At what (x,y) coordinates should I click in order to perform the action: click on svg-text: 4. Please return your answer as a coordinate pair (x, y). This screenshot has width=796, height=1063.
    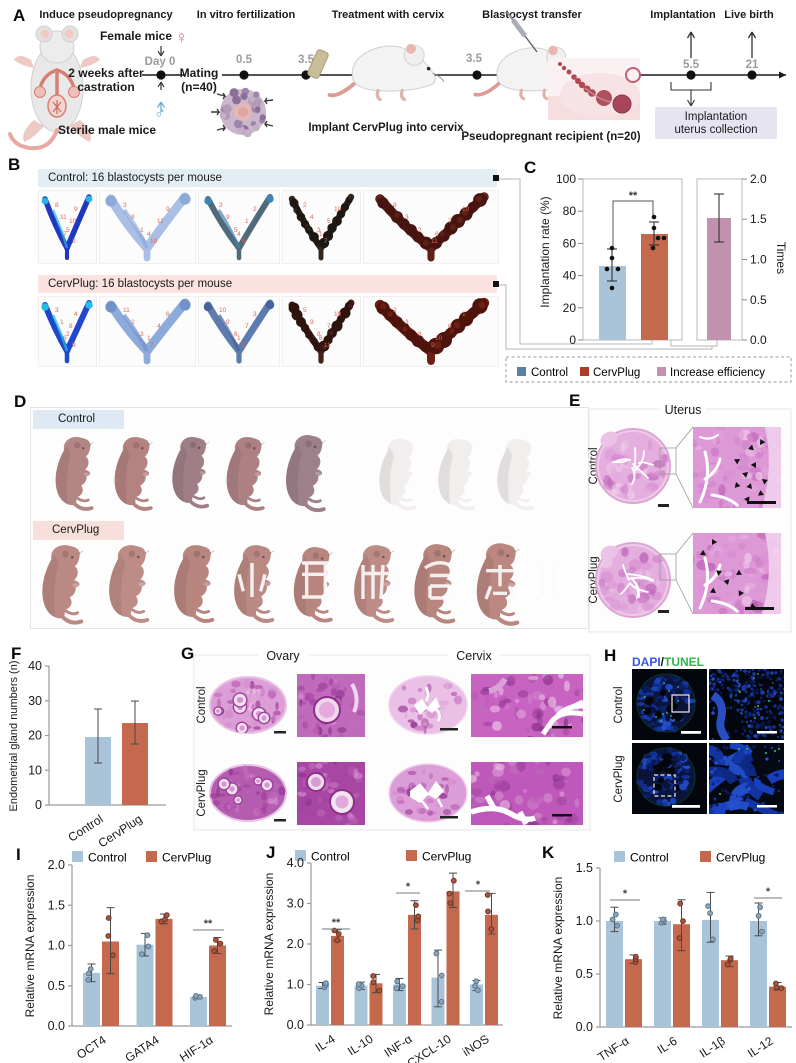
    Looking at the image, I should click on (312, 217).